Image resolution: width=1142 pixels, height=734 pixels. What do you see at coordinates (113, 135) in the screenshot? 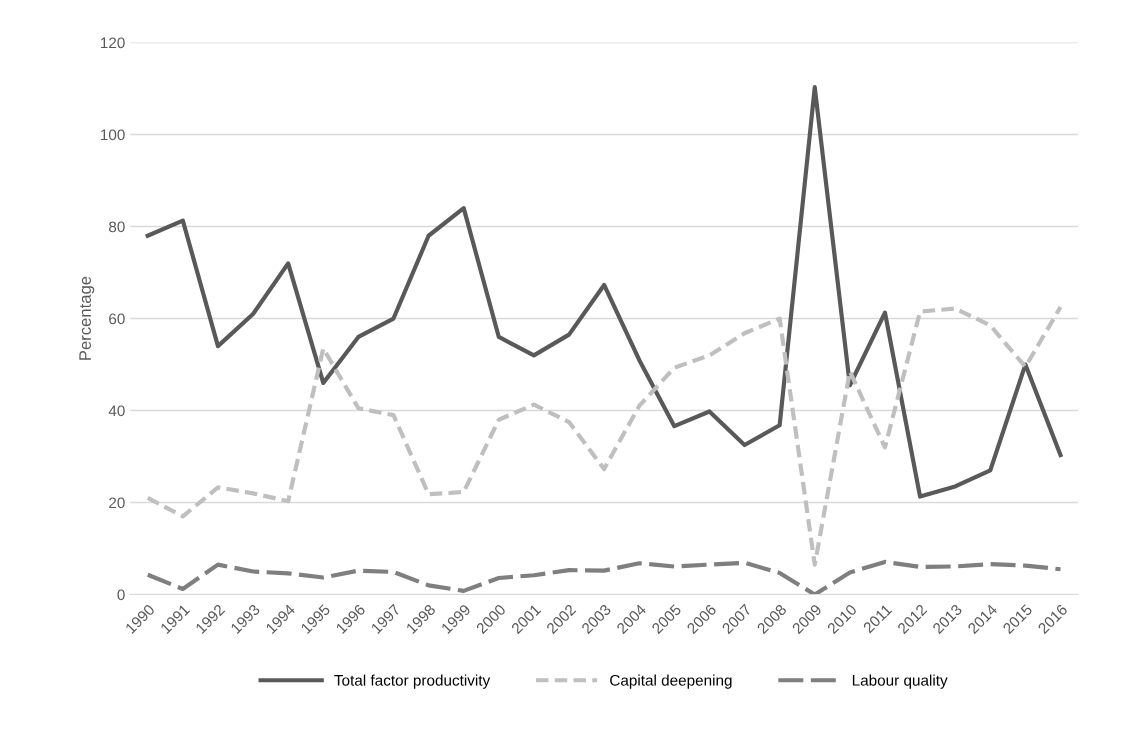
I see `y-tick-label: 100` at bounding box center [113, 135].